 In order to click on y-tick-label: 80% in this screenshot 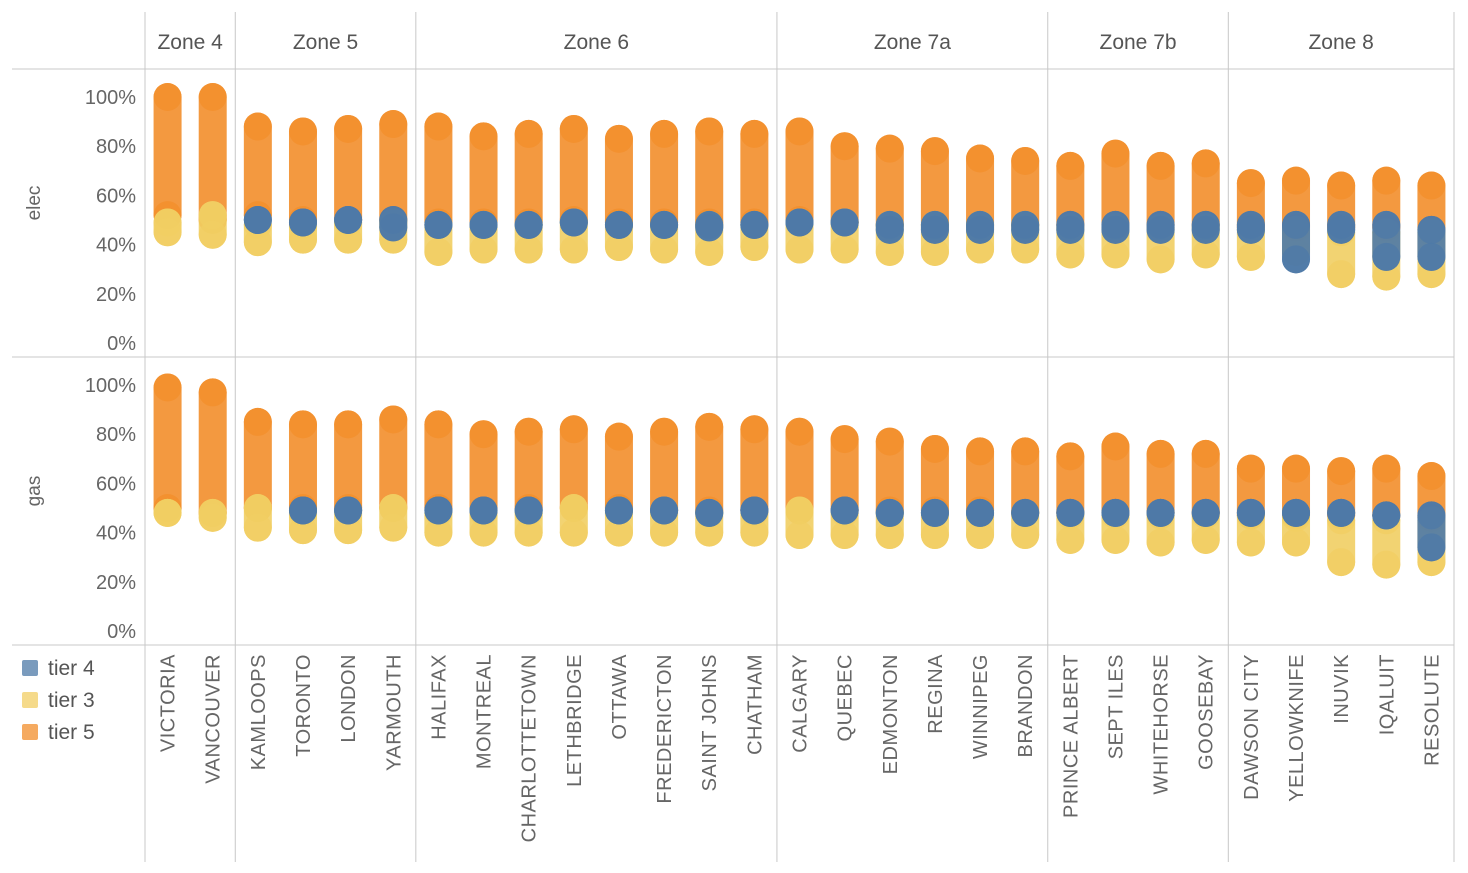, I will do `click(116, 147)`.